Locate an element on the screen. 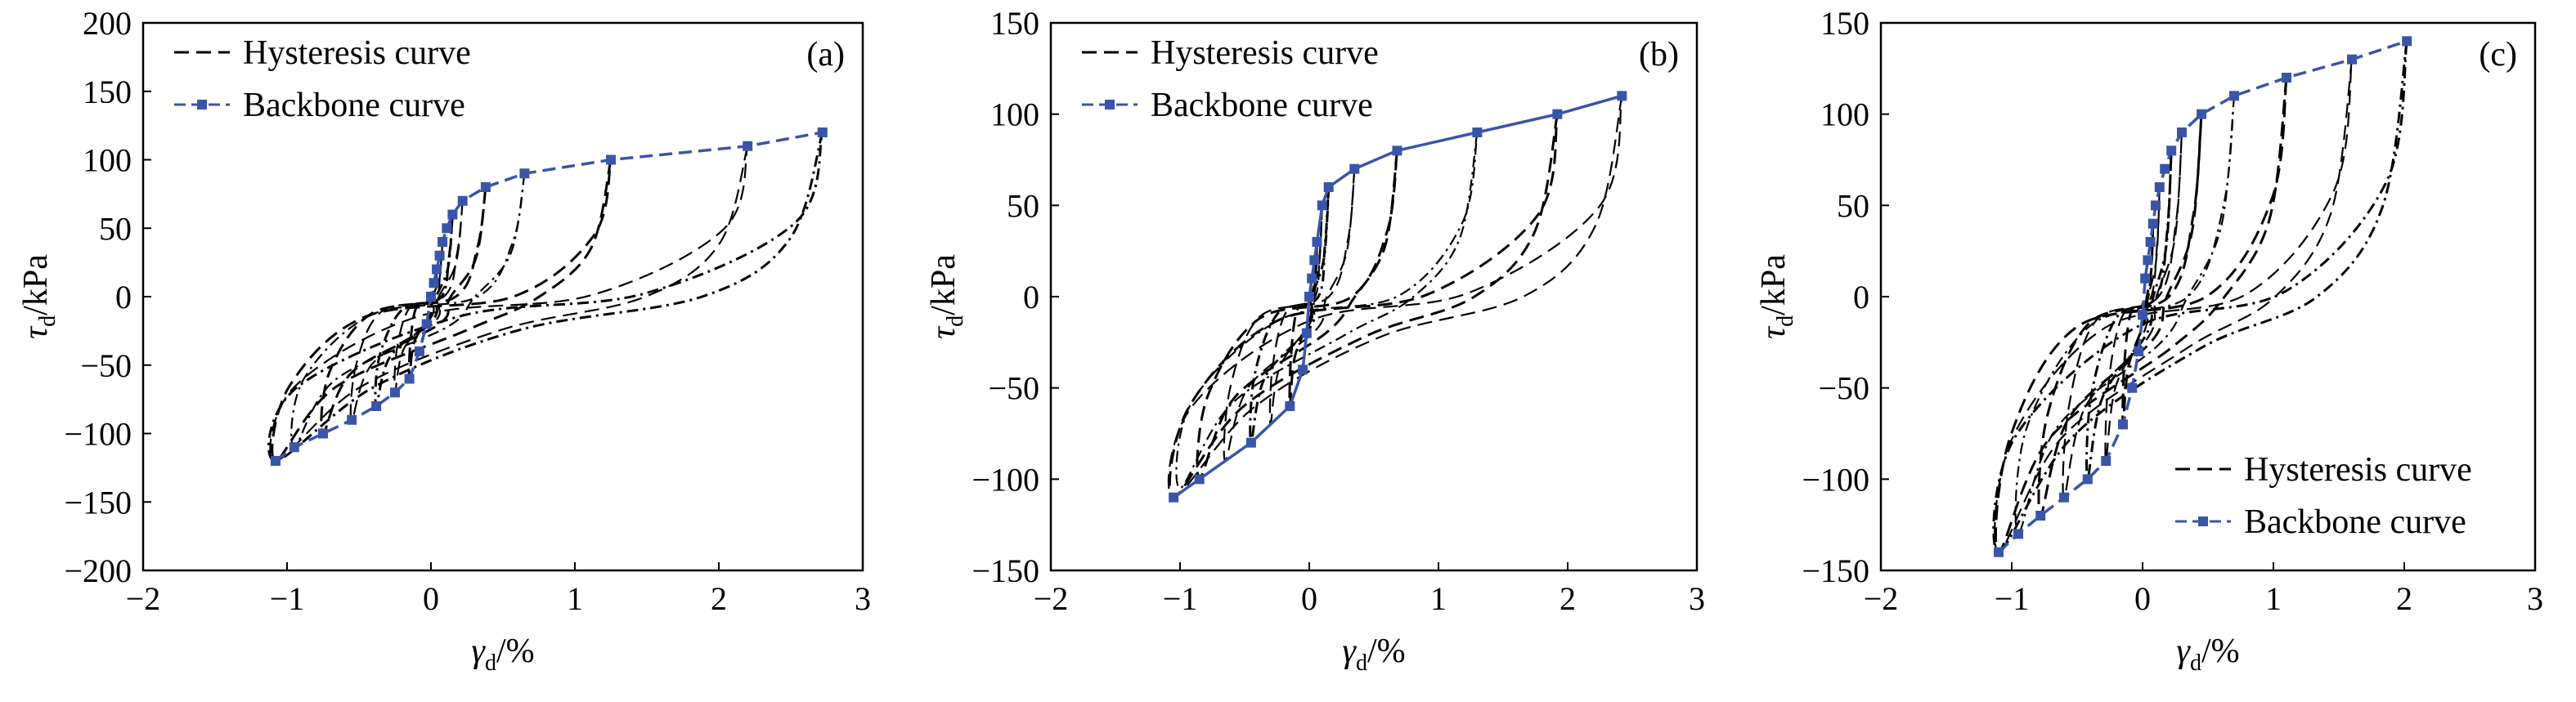  backbone-line is located at coordinates (549, 297).